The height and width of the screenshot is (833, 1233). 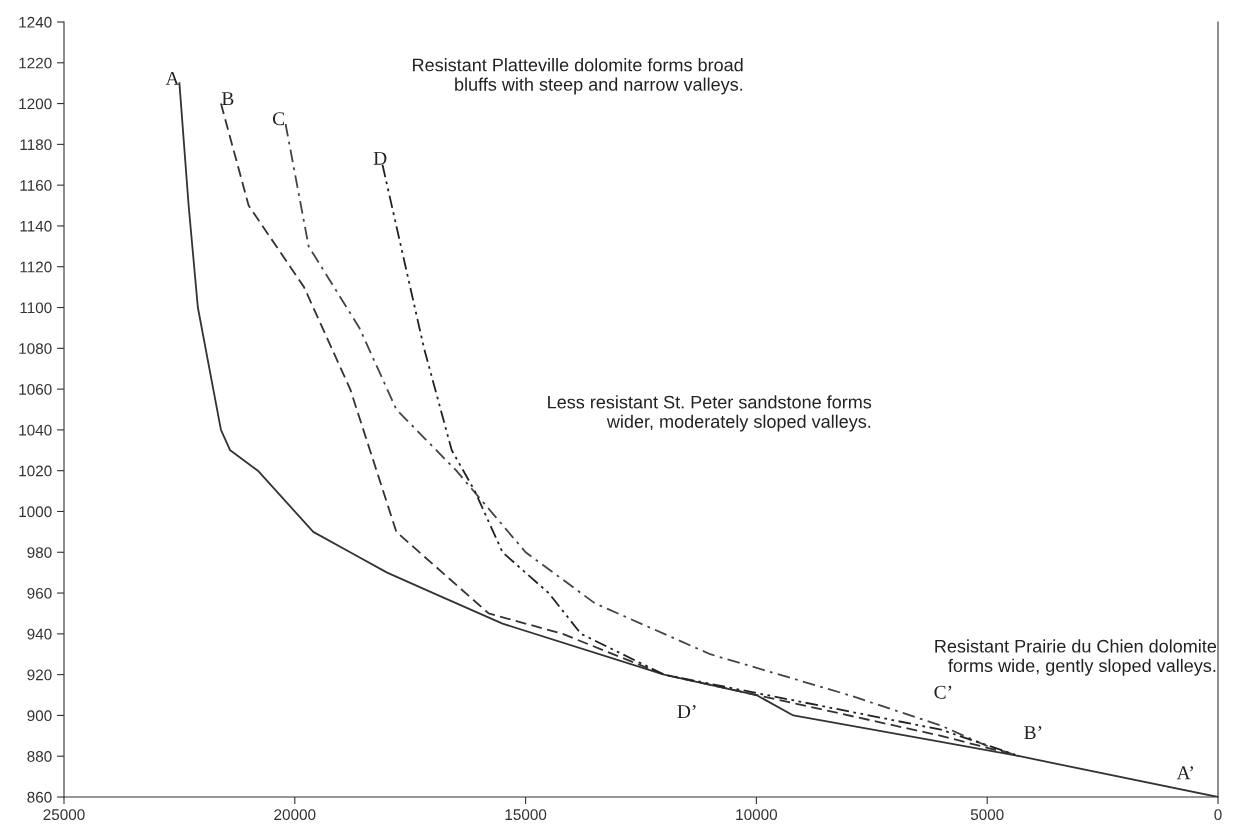 What do you see at coordinates (35, 430) in the screenshot?
I see `y-tick-label: 1040` at bounding box center [35, 430].